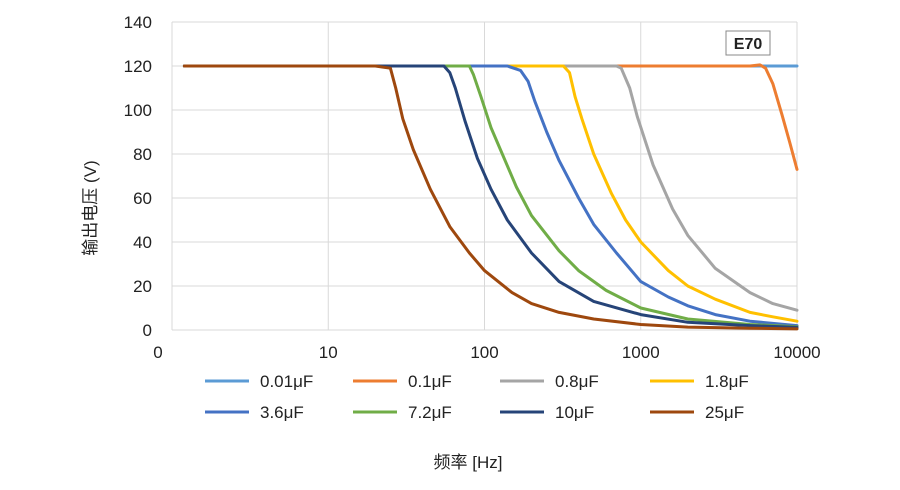 This screenshot has height=490, width=900. I want to click on annotation-box, so click(748, 43).